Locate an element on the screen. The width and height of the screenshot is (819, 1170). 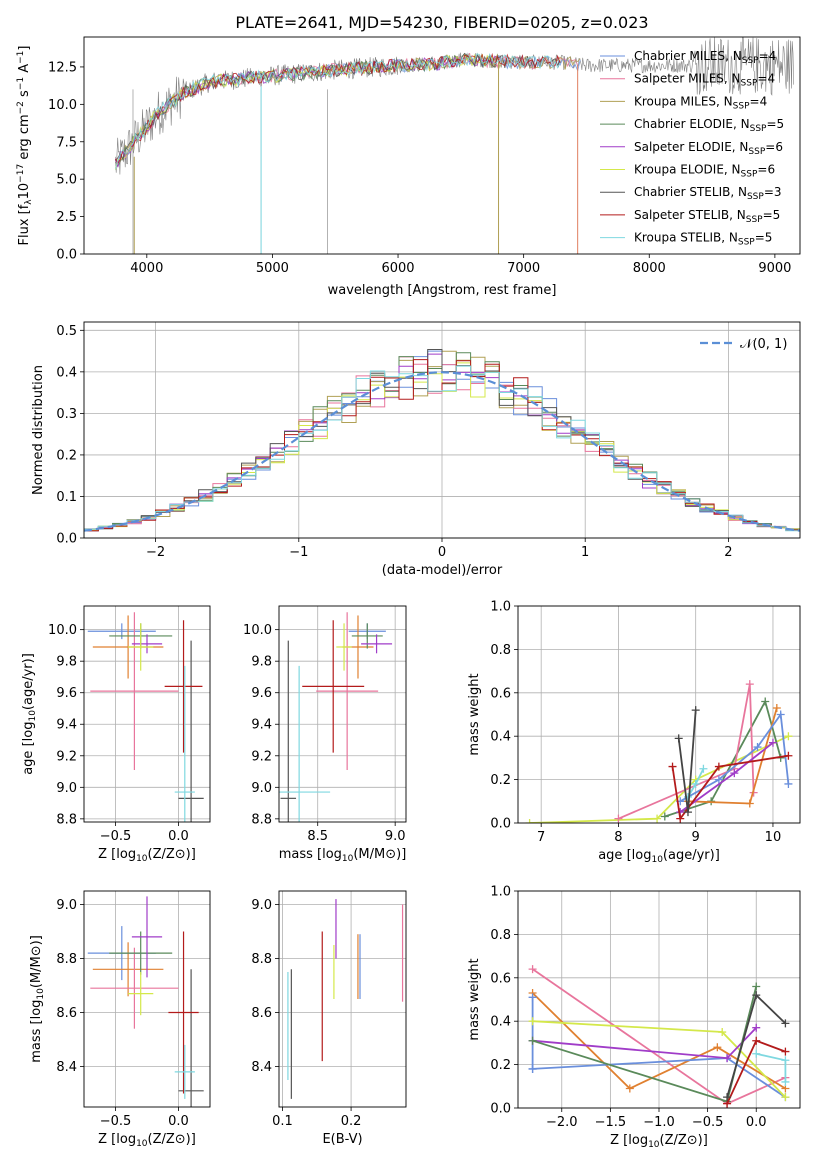
legend-label: Kroupa MILES, NSSP=4 is located at coordinates (700, 102).